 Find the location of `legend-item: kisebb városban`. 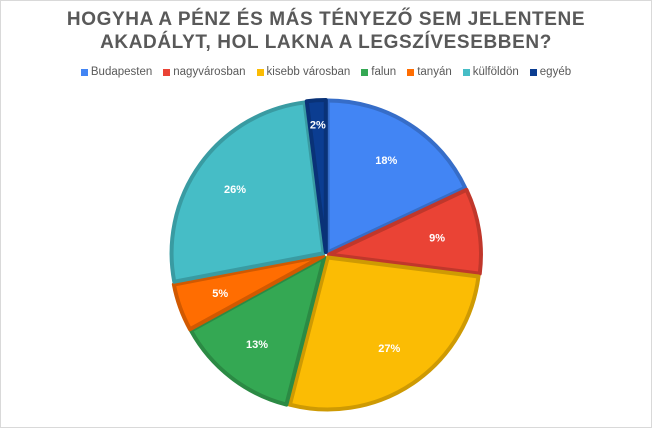

legend-item: kisebb városban is located at coordinates (303, 72).